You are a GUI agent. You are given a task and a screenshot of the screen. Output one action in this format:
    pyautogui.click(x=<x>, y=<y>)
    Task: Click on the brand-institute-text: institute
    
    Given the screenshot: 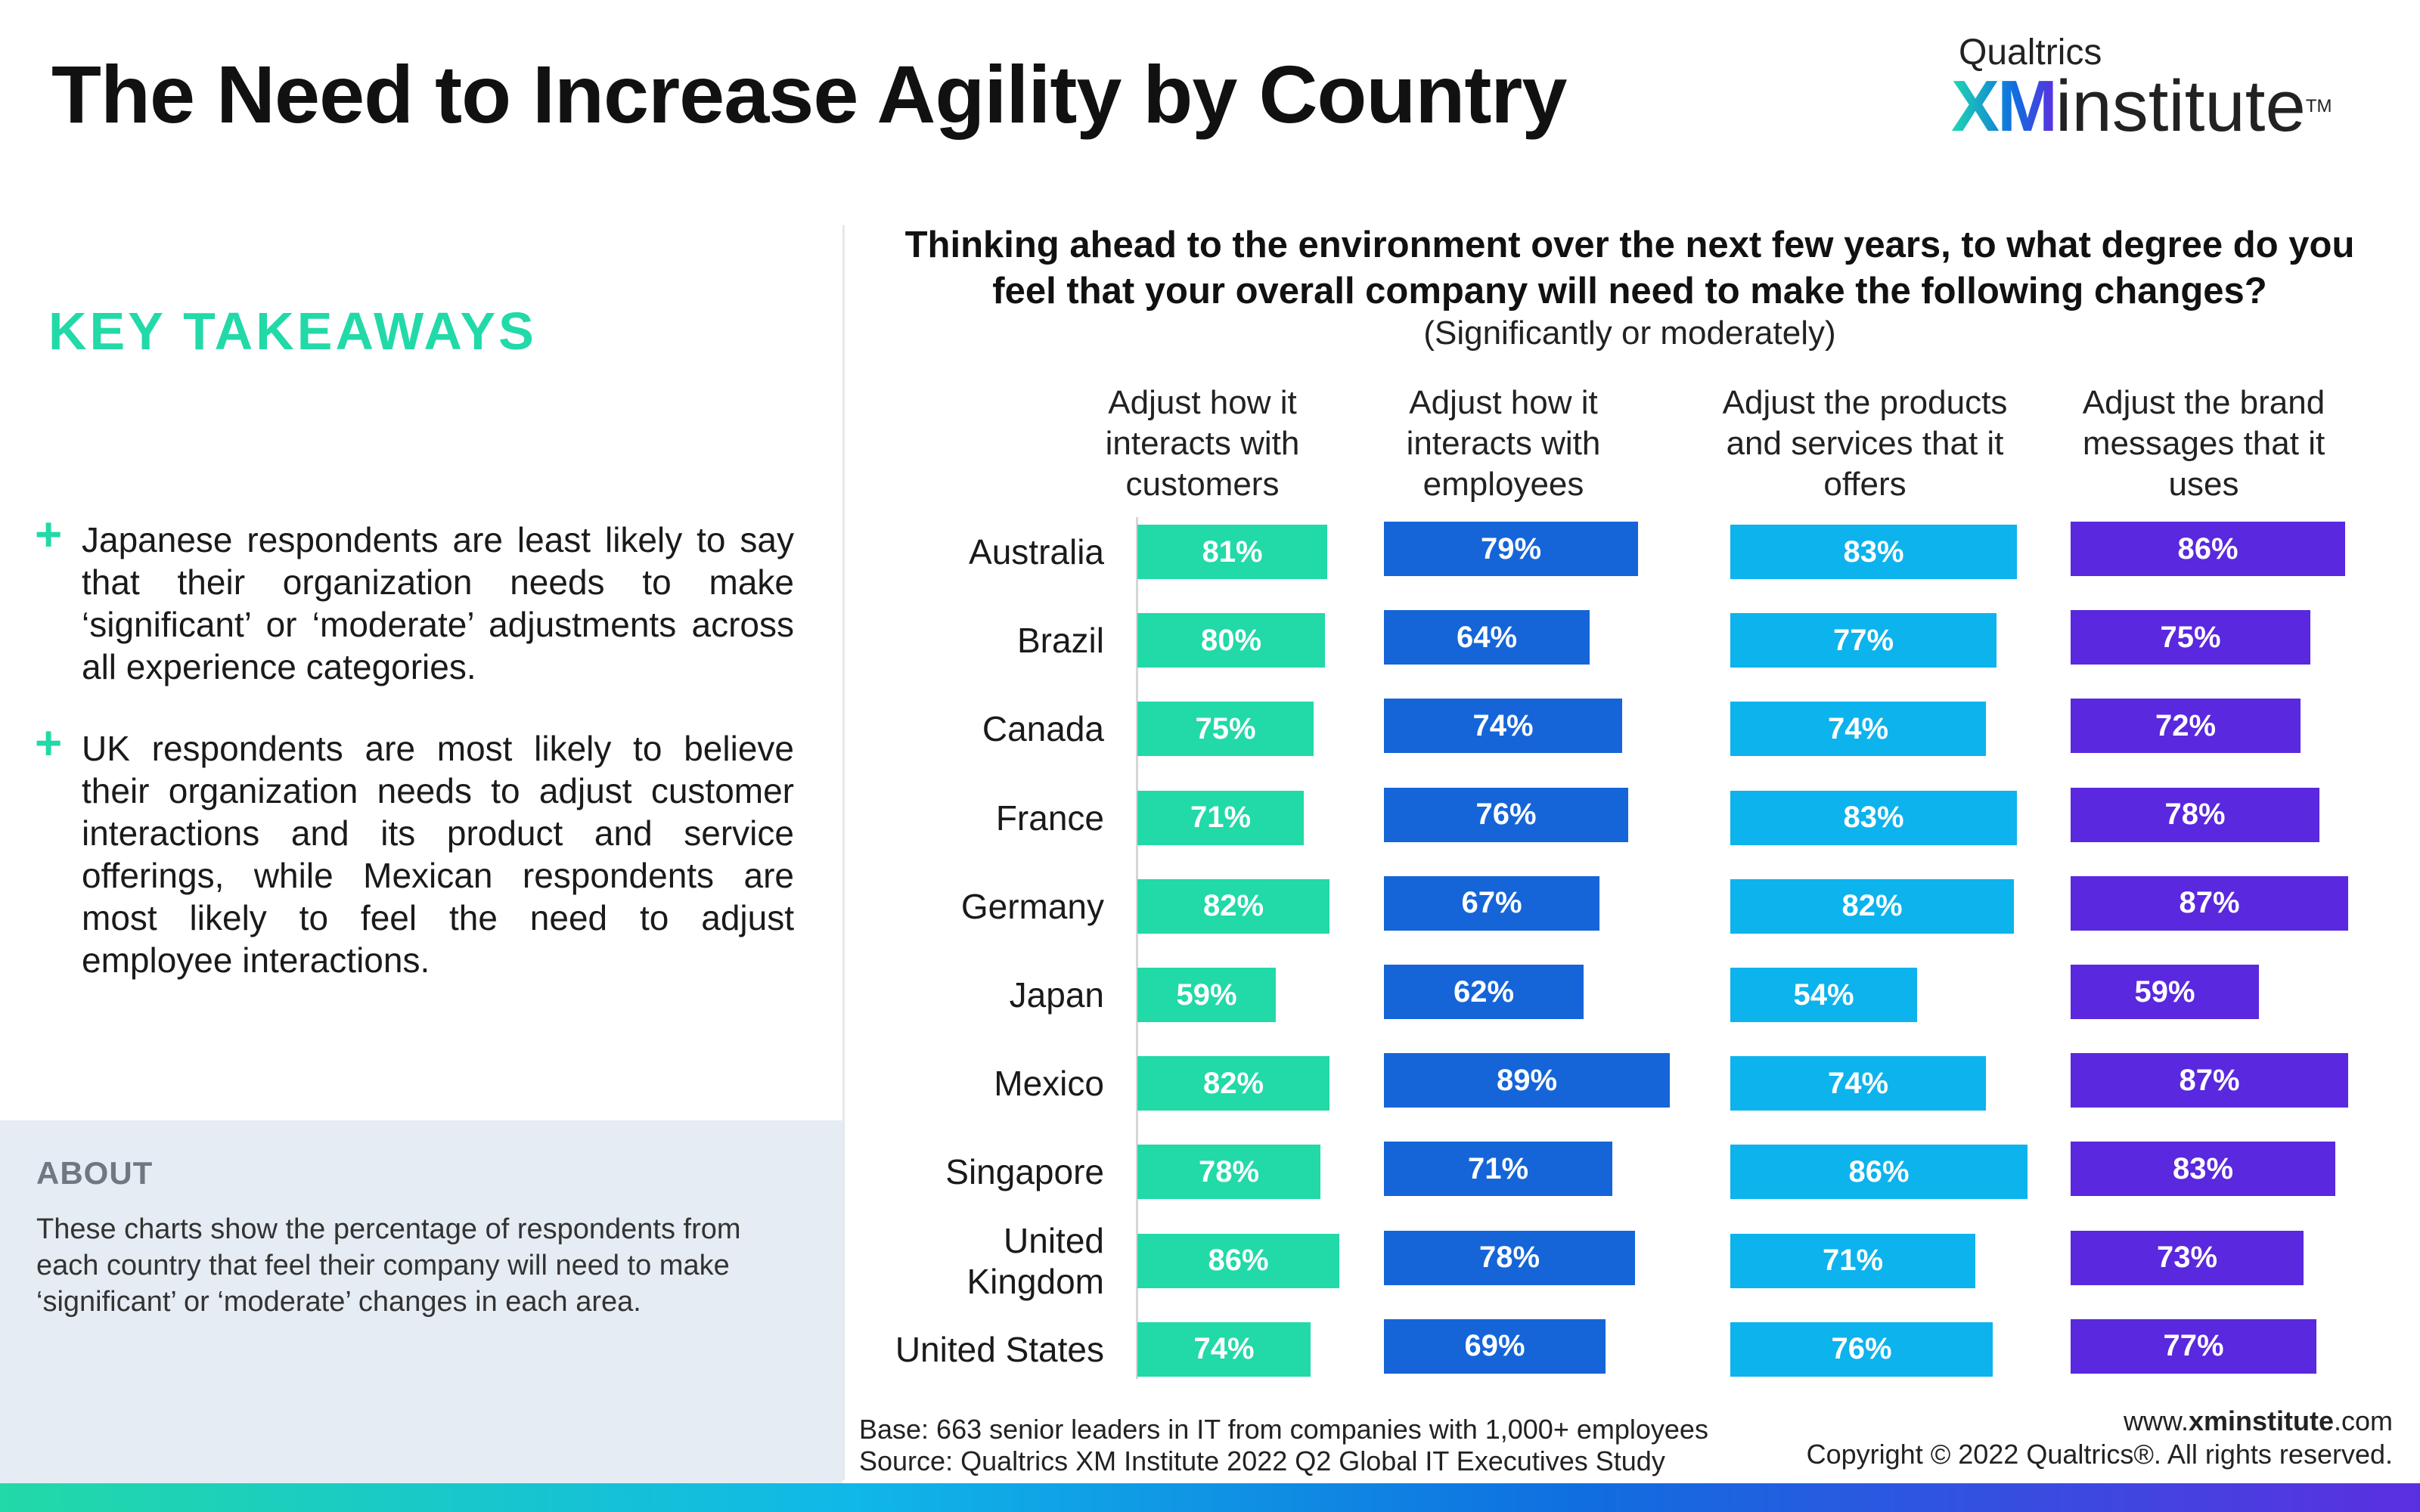 What is the action you would take?
    pyautogui.click(x=2180, y=106)
    